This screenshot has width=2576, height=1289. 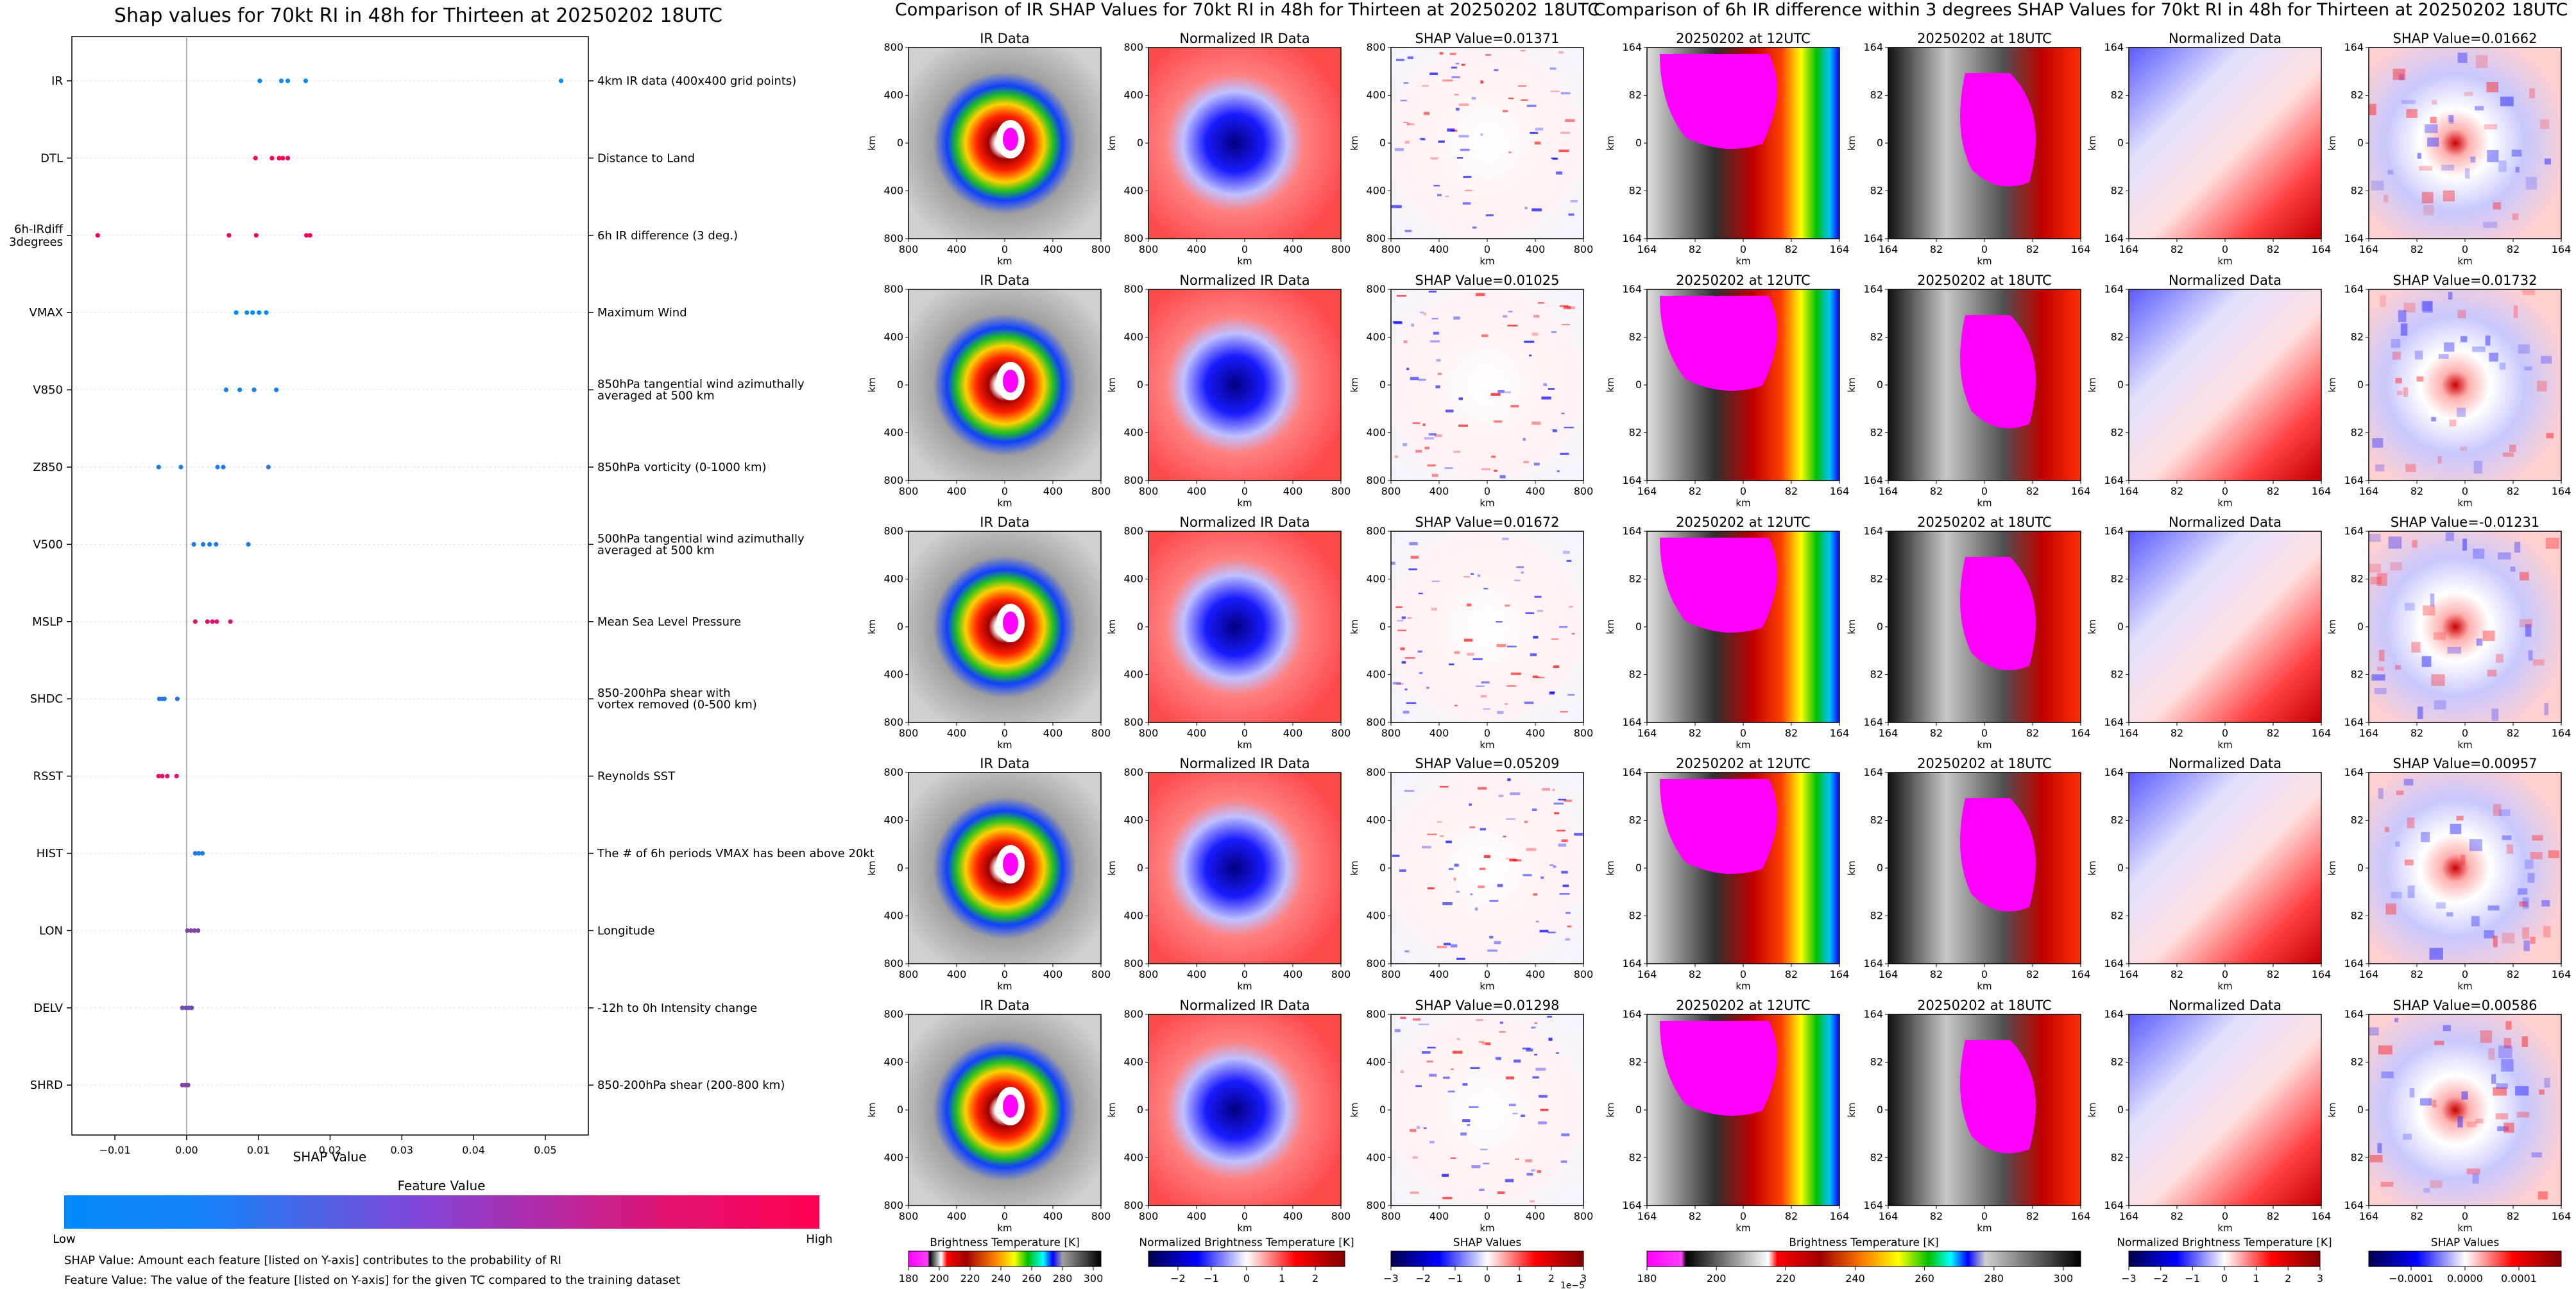 What do you see at coordinates (642, 313) in the screenshot?
I see `feature-description: Maximum Wind` at bounding box center [642, 313].